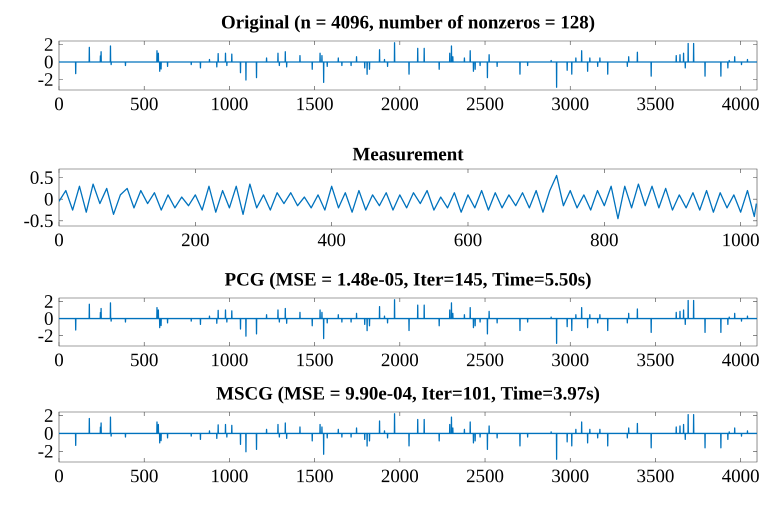 This screenshot has height=513, width=771. I want to click on x-tick-label: 600, so click(468, 240).